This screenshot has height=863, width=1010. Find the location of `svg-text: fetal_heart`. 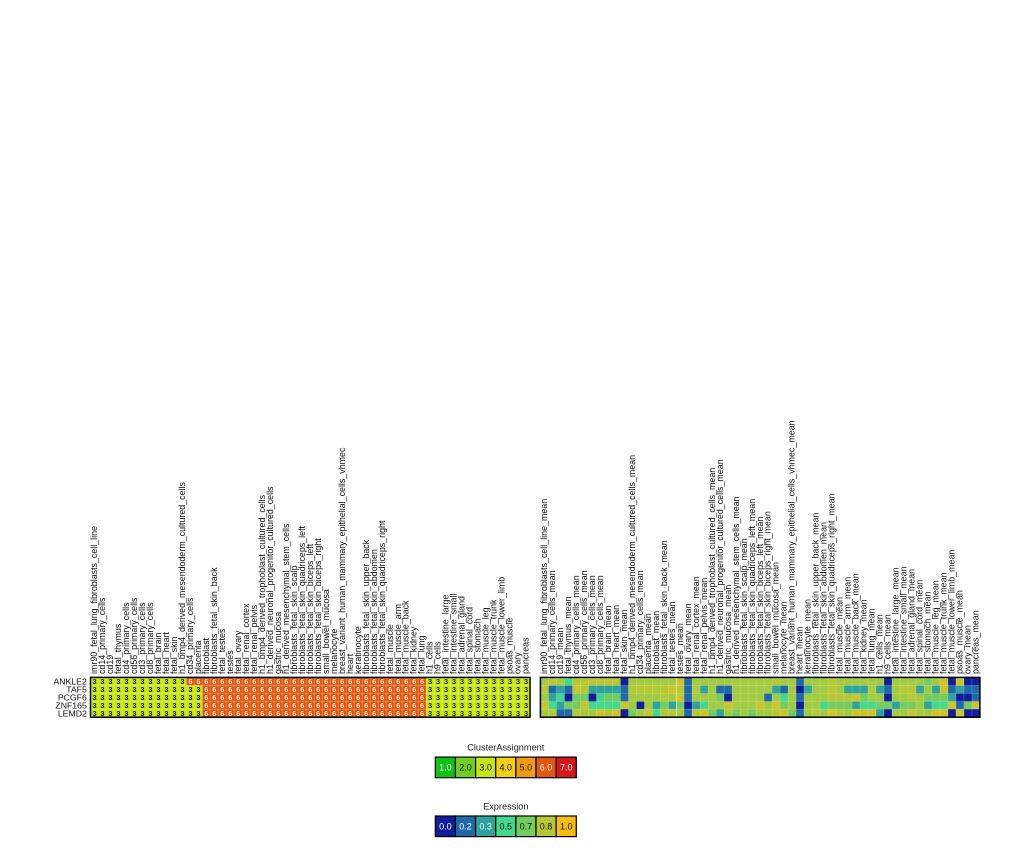

svg-text: fetal_heart is located at coordinates (166, 653).